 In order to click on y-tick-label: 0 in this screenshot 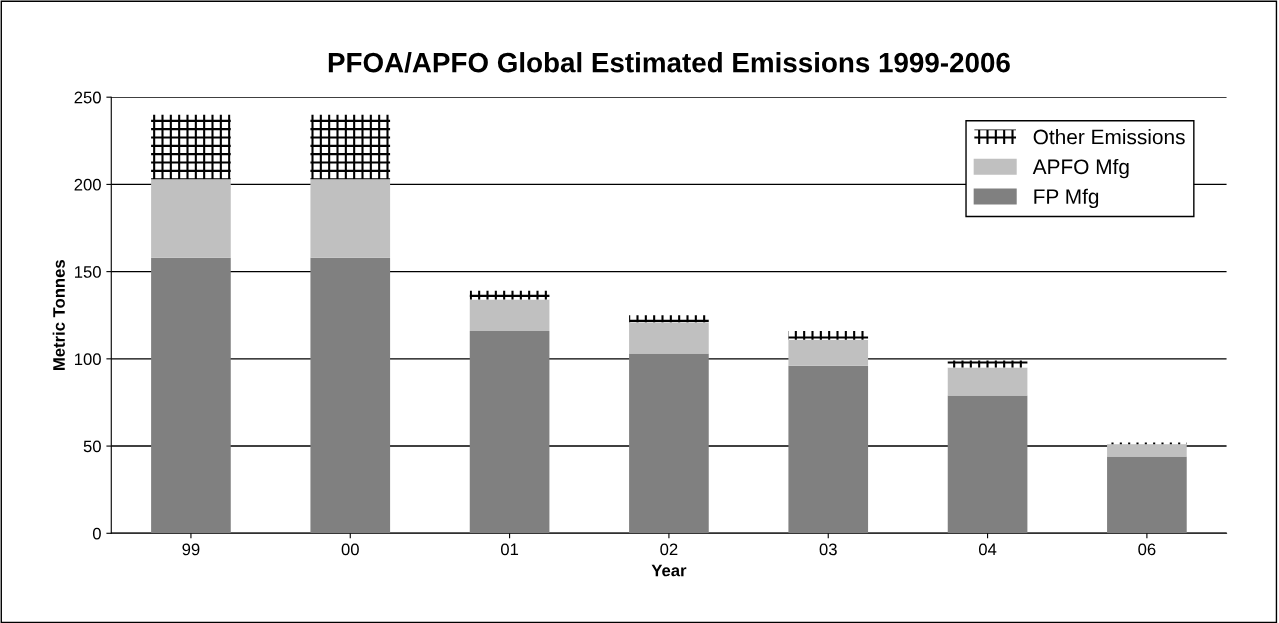, I will do `click(96, 533)`.